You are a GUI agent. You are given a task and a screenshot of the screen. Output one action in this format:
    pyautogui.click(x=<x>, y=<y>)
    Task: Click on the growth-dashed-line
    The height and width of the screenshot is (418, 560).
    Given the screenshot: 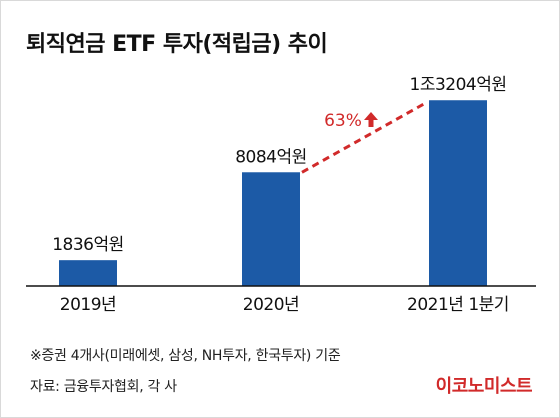 What is the action you would take?
    pyautogui.click(x=364, y=137)
    